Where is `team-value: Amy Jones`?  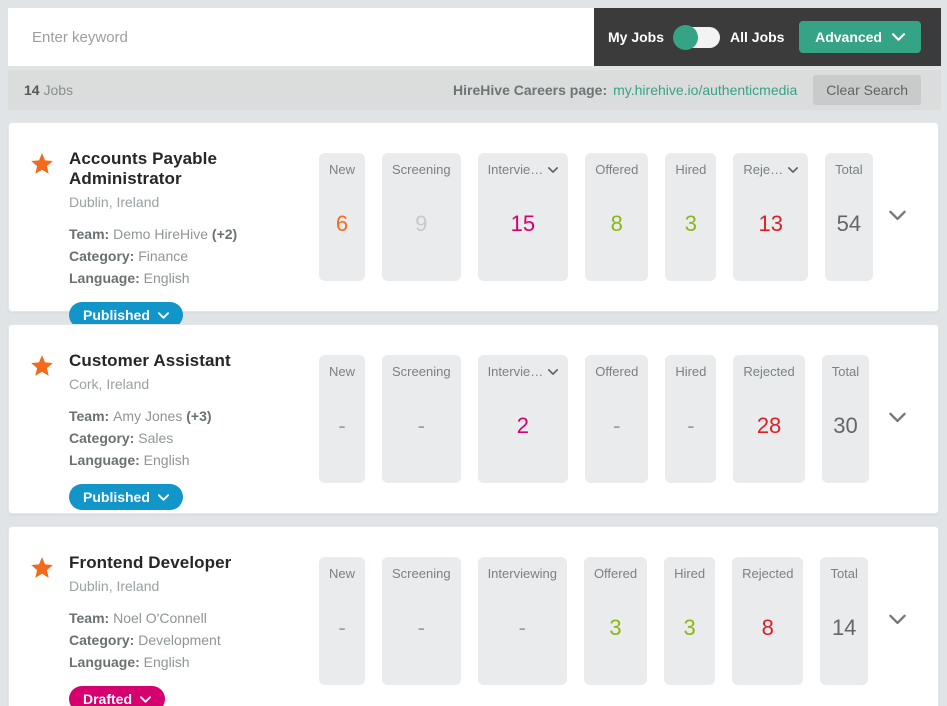 team-value: Amy Jones is located at coordinates (150, 416).